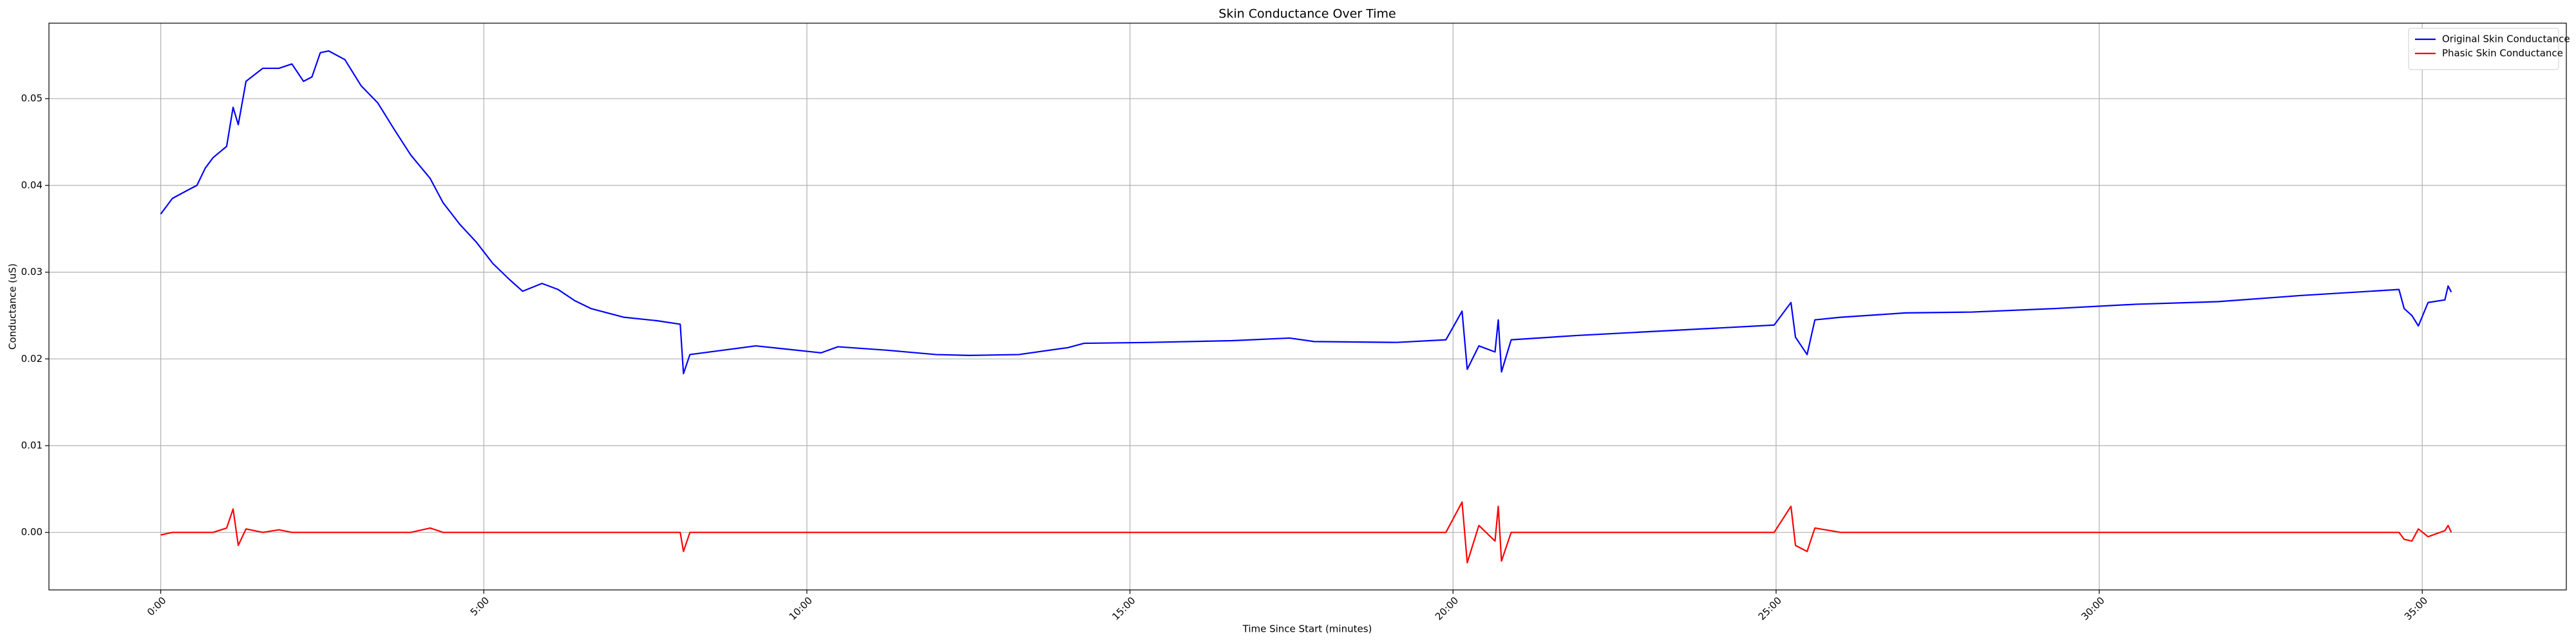 The height and width of the screenshot is (644, 2576). What do you see at coordinates (2502, 54) in the screenshot?
I see `legend-label: Phasic Skin Conductance` at bounding box center [2502, 54].